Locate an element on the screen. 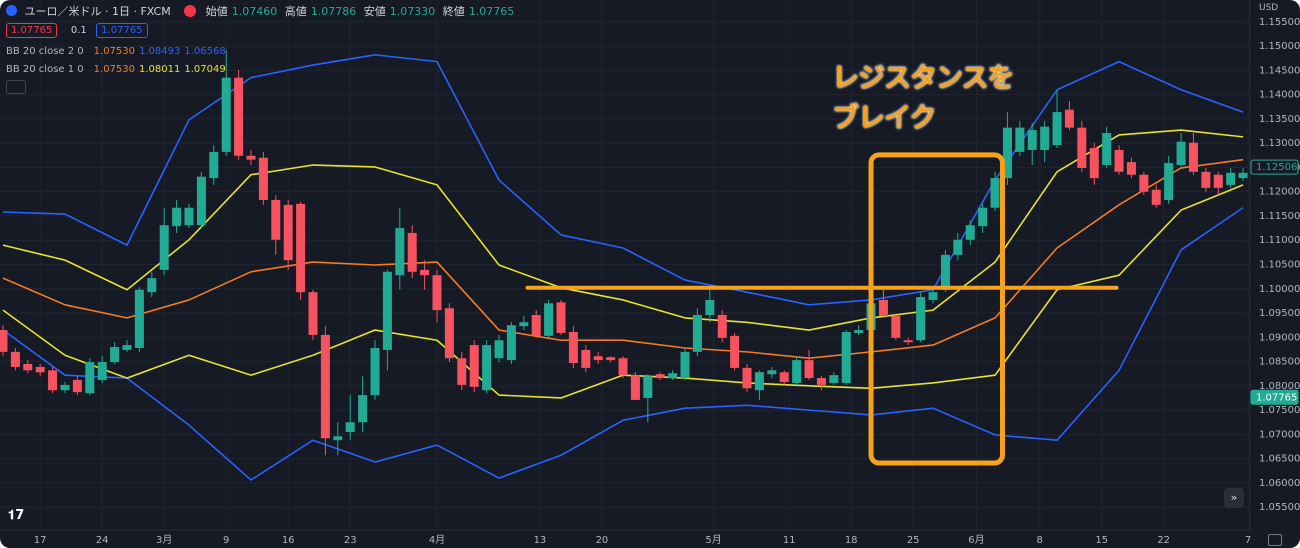  sell-button: 1.07765 is located at coordinates (32, 30).